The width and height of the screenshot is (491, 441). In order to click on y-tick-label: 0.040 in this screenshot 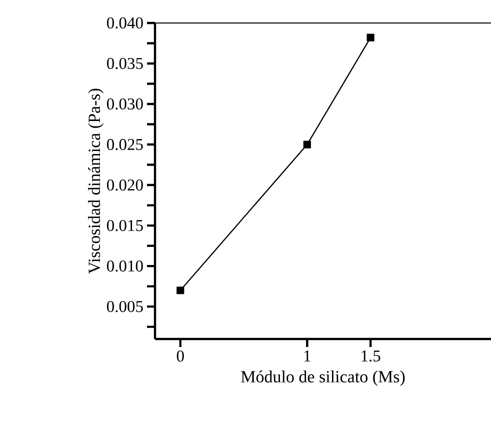, I will do `click(124, 23)`.